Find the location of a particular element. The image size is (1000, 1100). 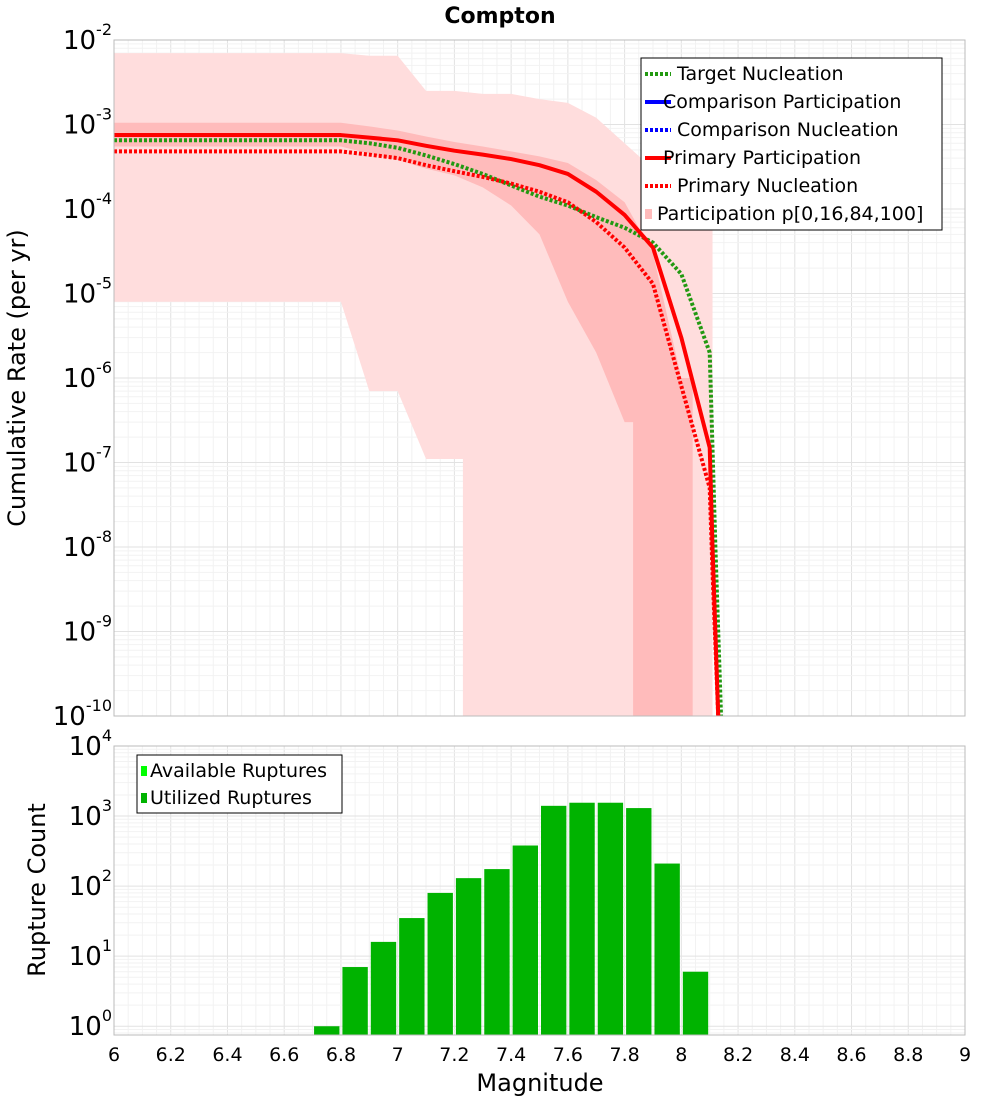

x-tick-label: 6.2 is located at coordinates (171, 1055).